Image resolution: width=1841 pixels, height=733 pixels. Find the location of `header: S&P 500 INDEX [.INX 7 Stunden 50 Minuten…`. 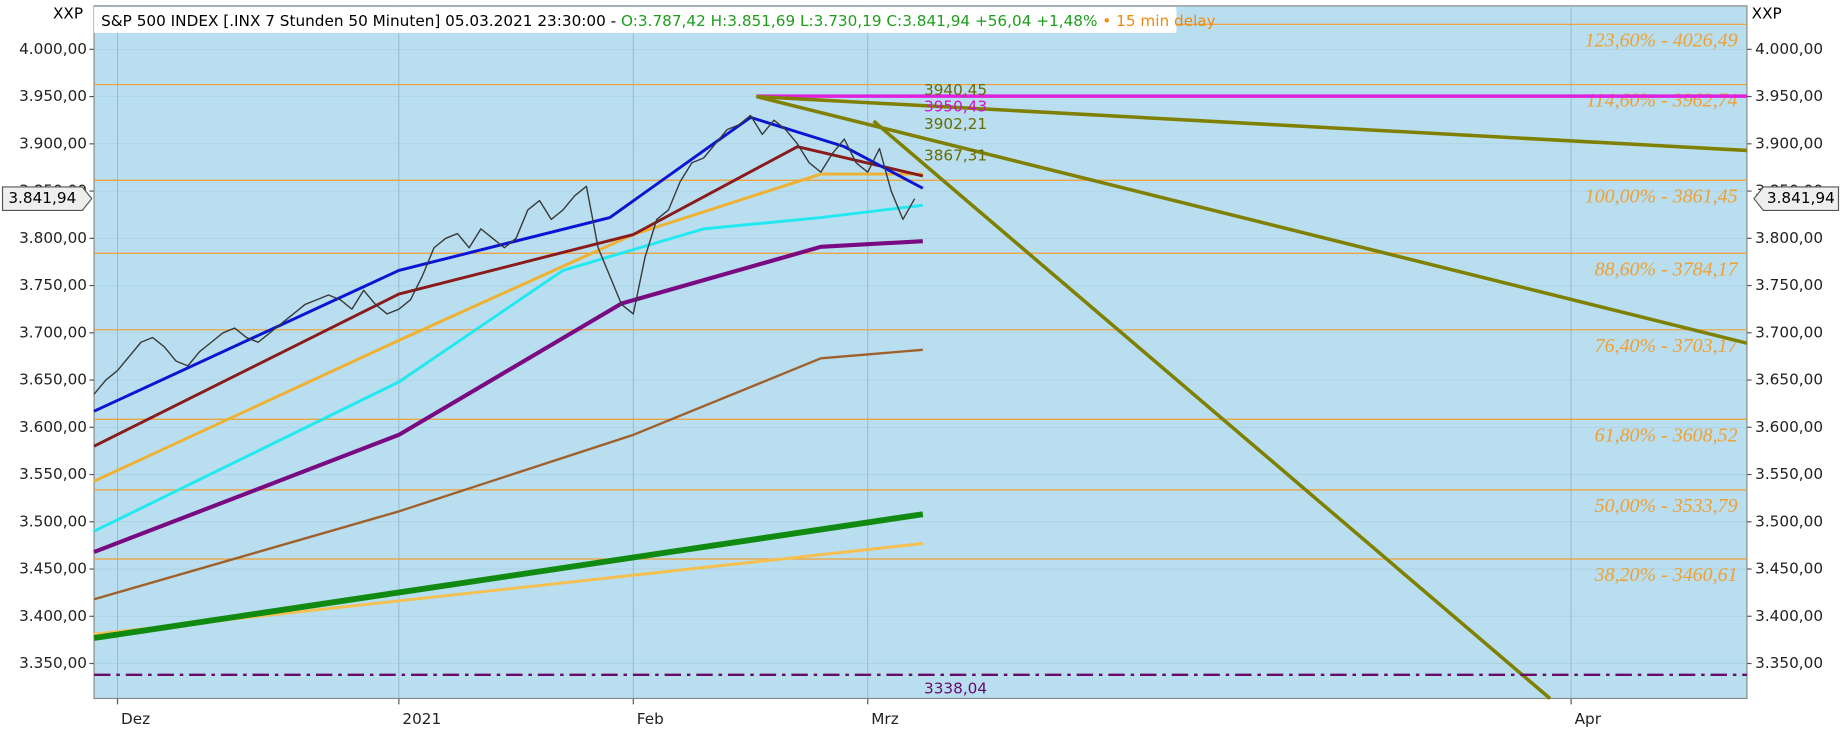

header: S&P 500 INDEX [.INX 7 Stunden 50 Minuten… is located at coordinates (658, 21).